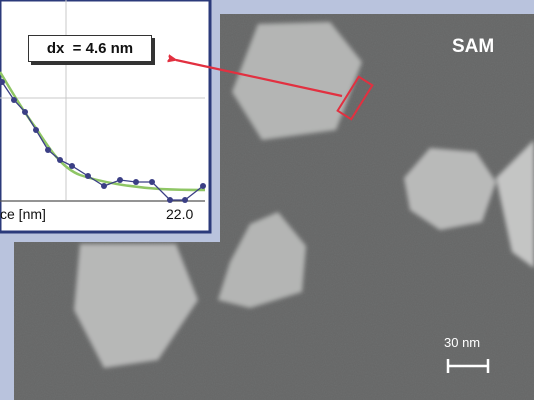 The height and width of the screenshot is (400, 534). Describe the element at coordinates (90, 48) in the screenshot. I see `measurement-callout: dx = 4.6 nm` at that location.